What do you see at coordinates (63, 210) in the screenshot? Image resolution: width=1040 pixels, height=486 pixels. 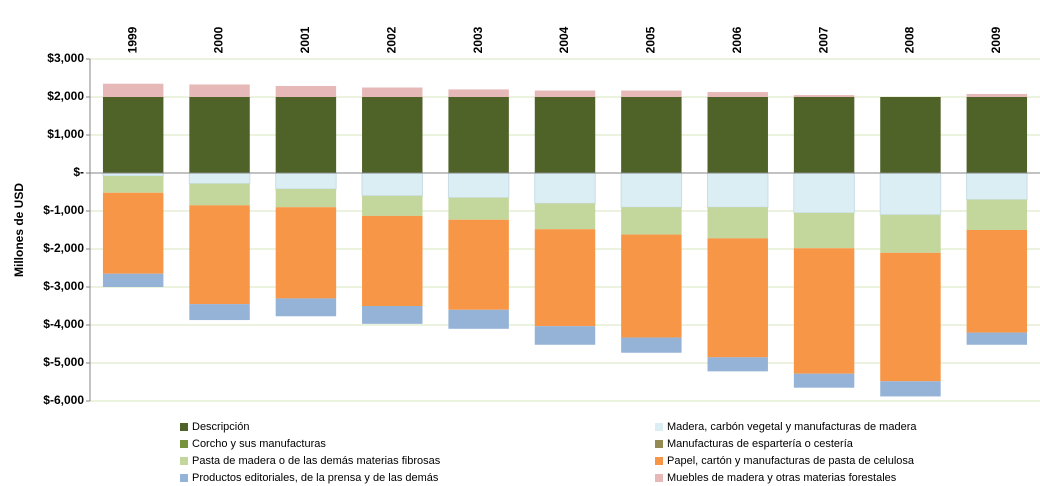 I see `y-tick-label: $-1,000` at bounding box center [63, 210].